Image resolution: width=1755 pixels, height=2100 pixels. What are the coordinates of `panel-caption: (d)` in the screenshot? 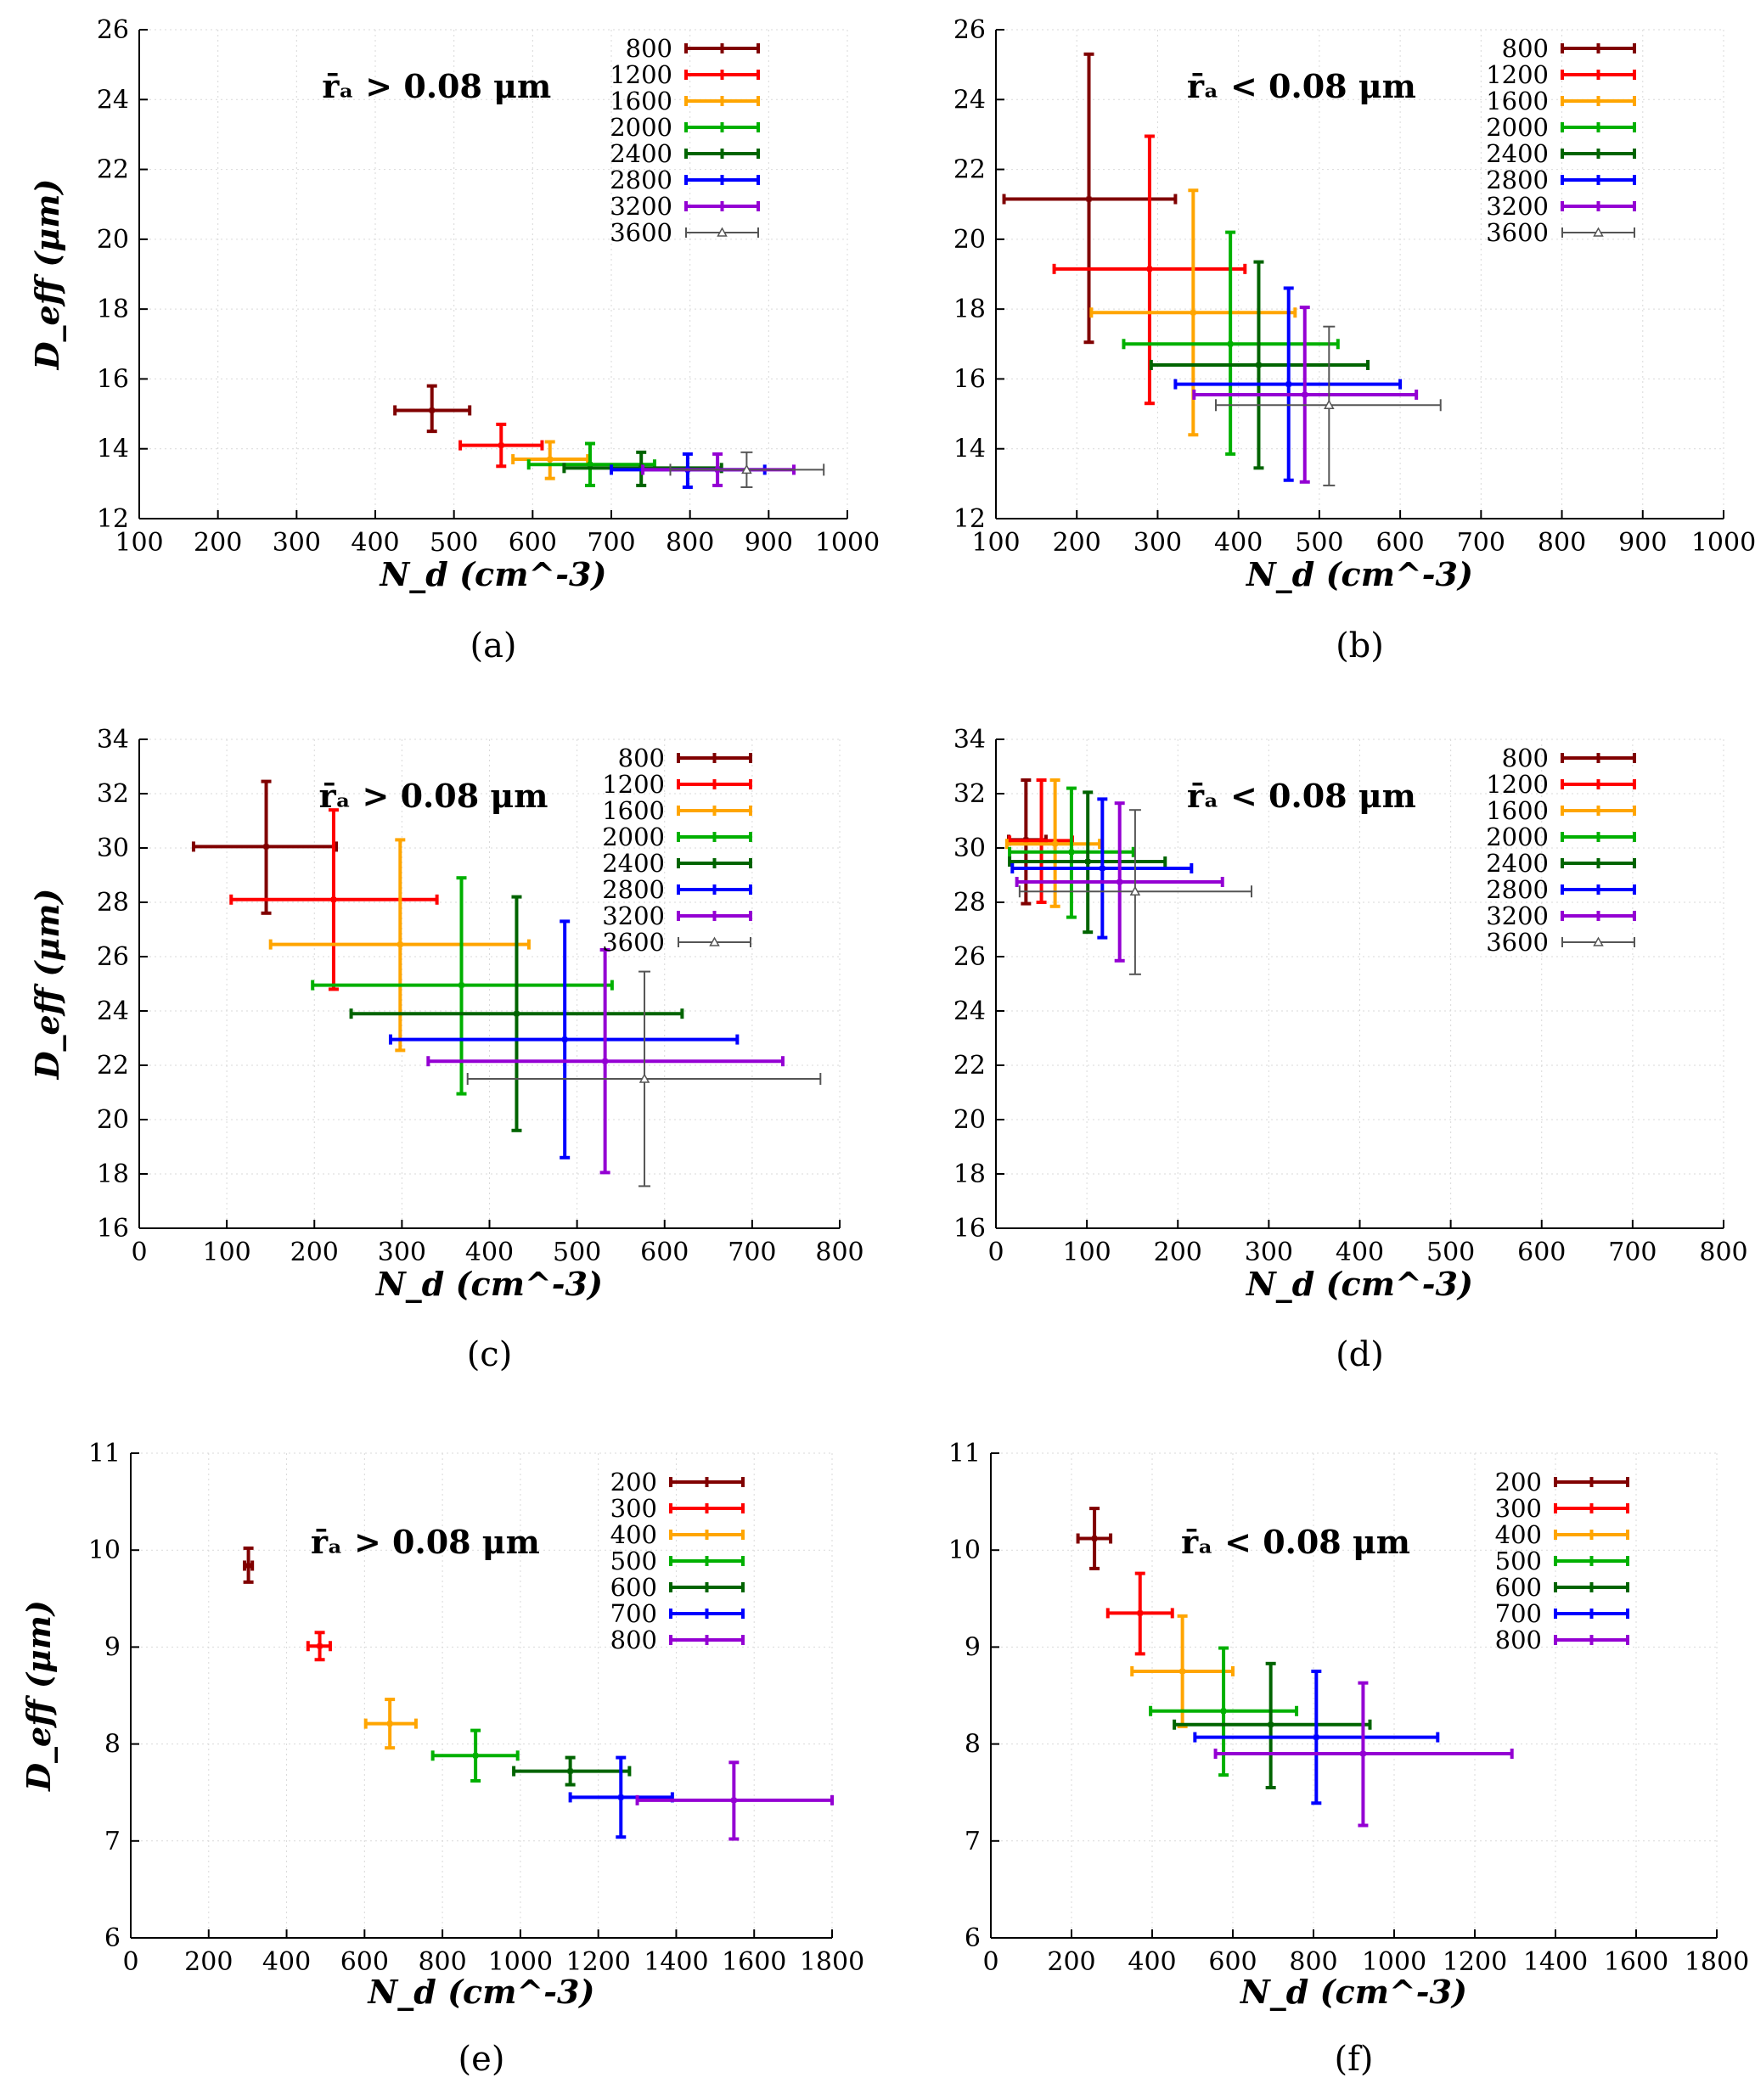 It's located at (1360, 1354).